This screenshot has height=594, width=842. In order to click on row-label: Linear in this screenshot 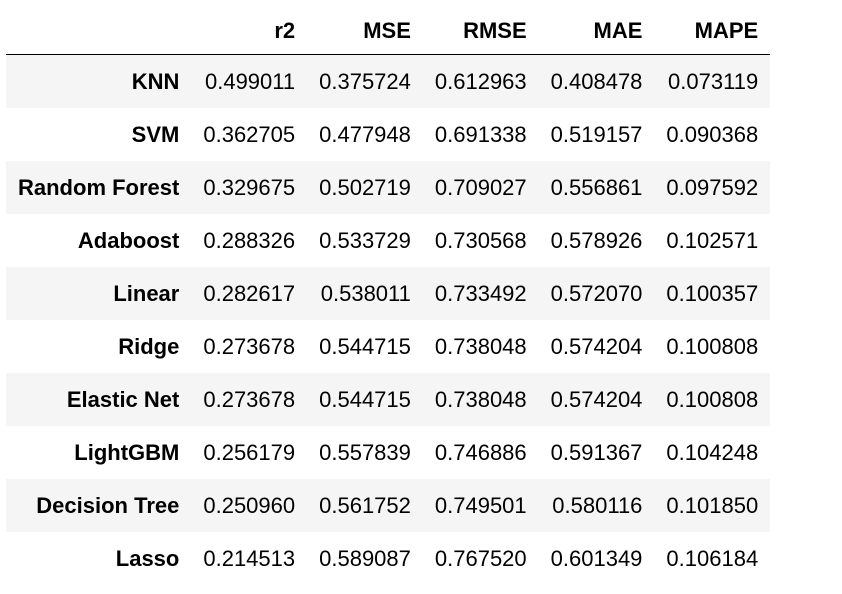, I will do `click(146, 293)`.